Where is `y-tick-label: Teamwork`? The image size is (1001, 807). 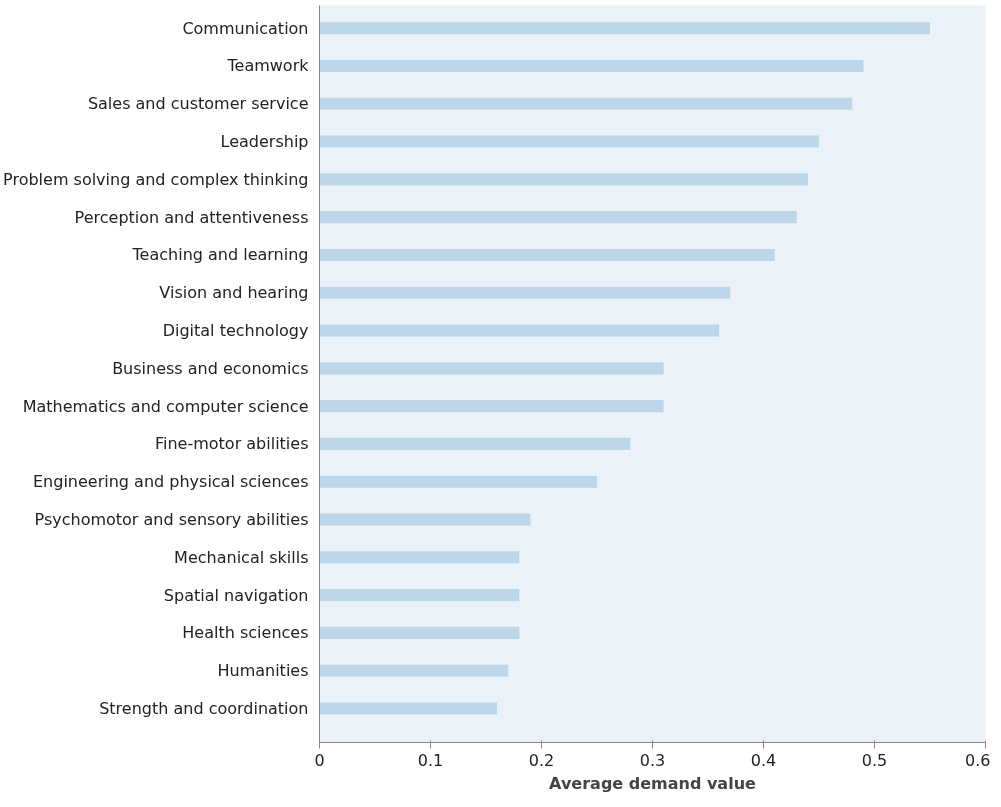 y-tick-label: Teamwork is located at coordinates (268, 66).